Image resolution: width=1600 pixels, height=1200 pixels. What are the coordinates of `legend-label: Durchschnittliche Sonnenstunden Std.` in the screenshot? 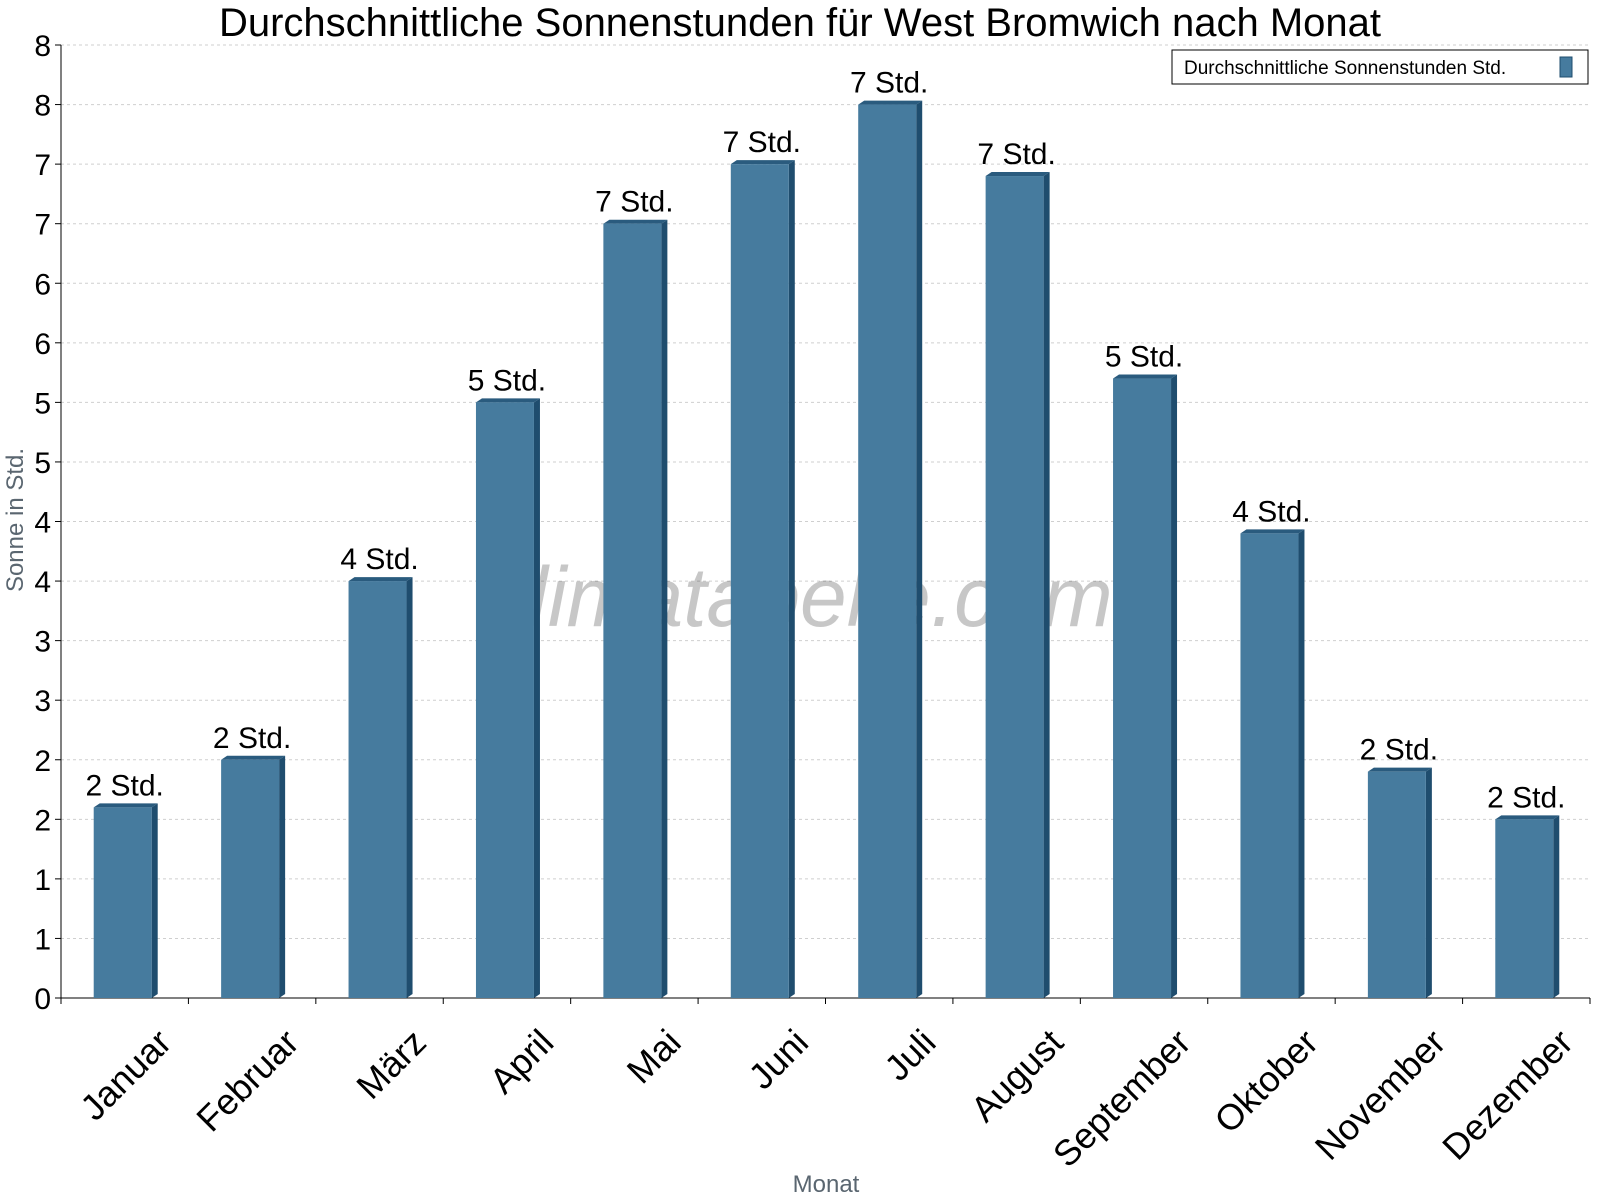 It's located at (1345, 68).